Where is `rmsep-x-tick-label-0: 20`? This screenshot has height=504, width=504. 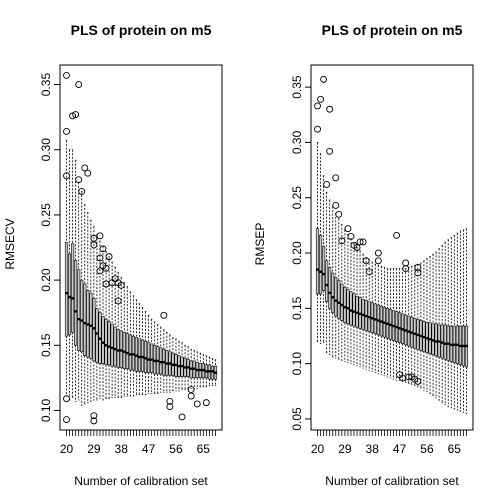 rmsep-x-tick-label-0: 20 is located at coordinates (318, 449).